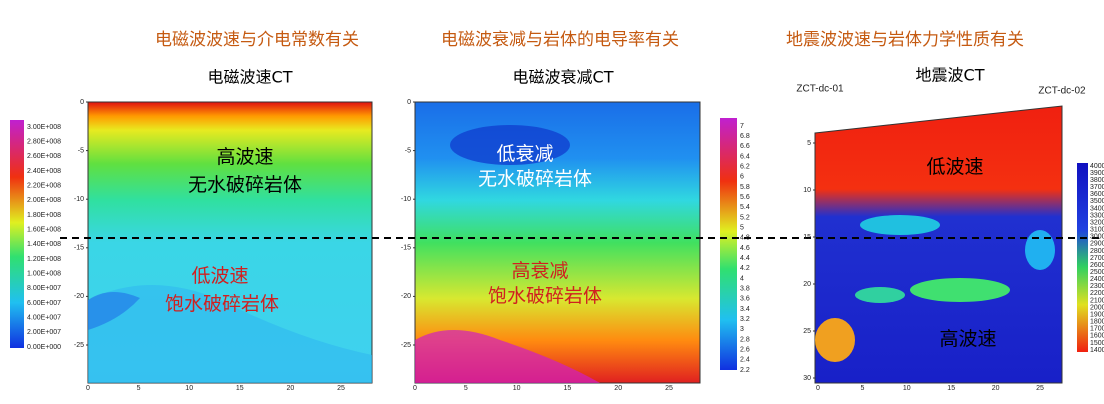 The height and width of the screenshot is (404, 1104). I want to click on colorbar-label: 1900, so click(1097, 314).